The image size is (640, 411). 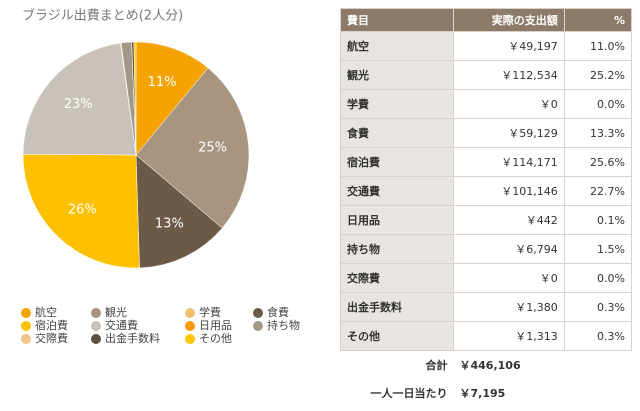 I want to click on table-row: 学費 ￥0 0.0%, so click(x=486, y=104).